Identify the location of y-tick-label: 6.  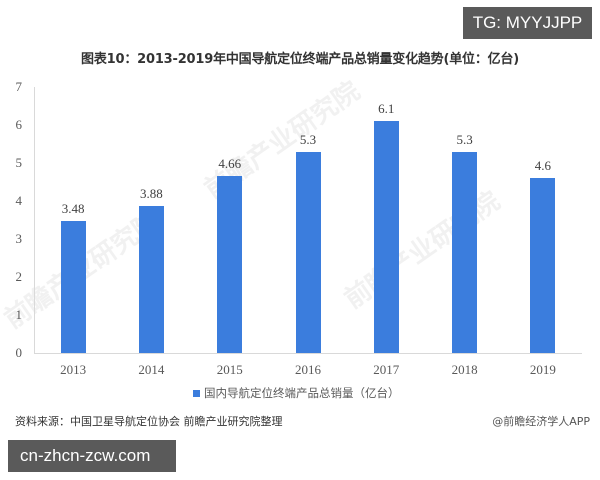
(19, 124).